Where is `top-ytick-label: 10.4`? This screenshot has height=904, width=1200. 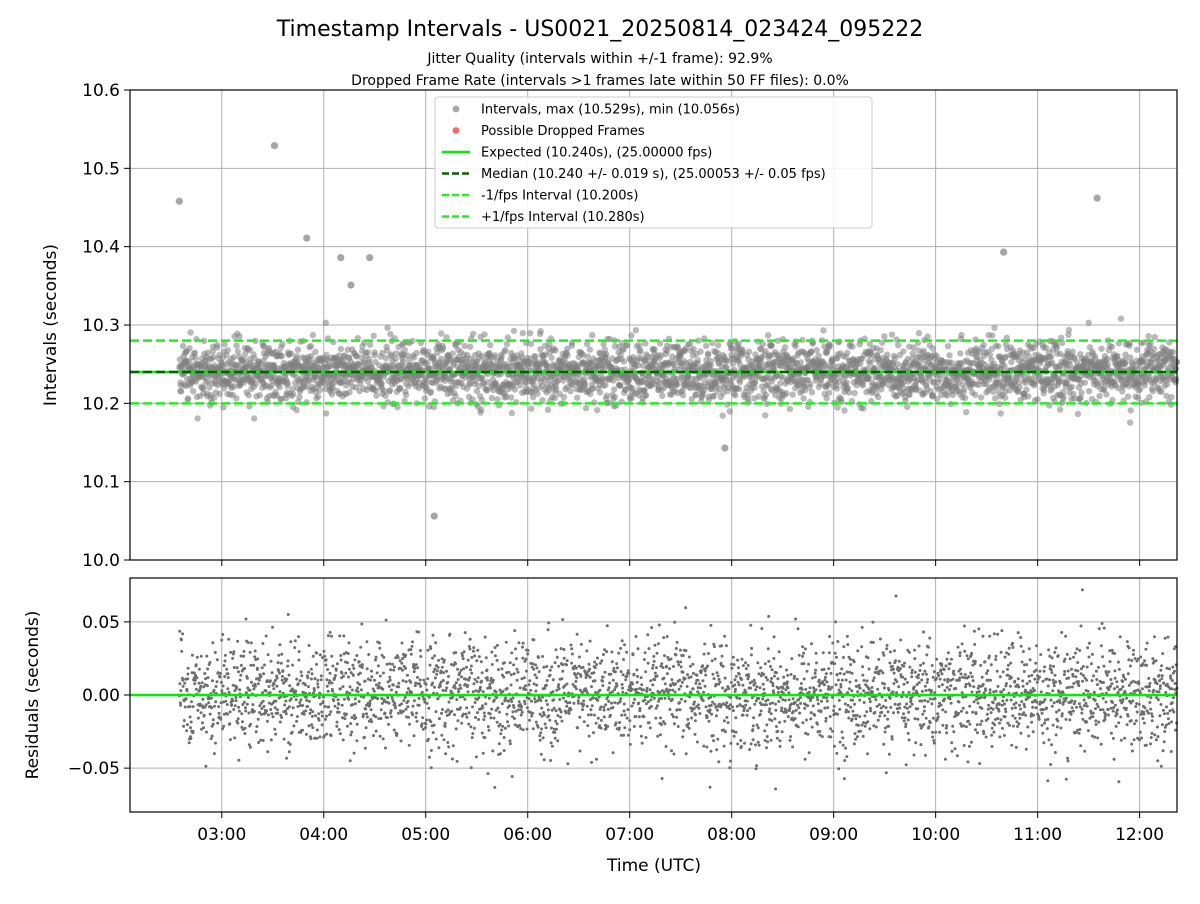 top-ytick-label: 10.4 is located at coordinates (101, 248).